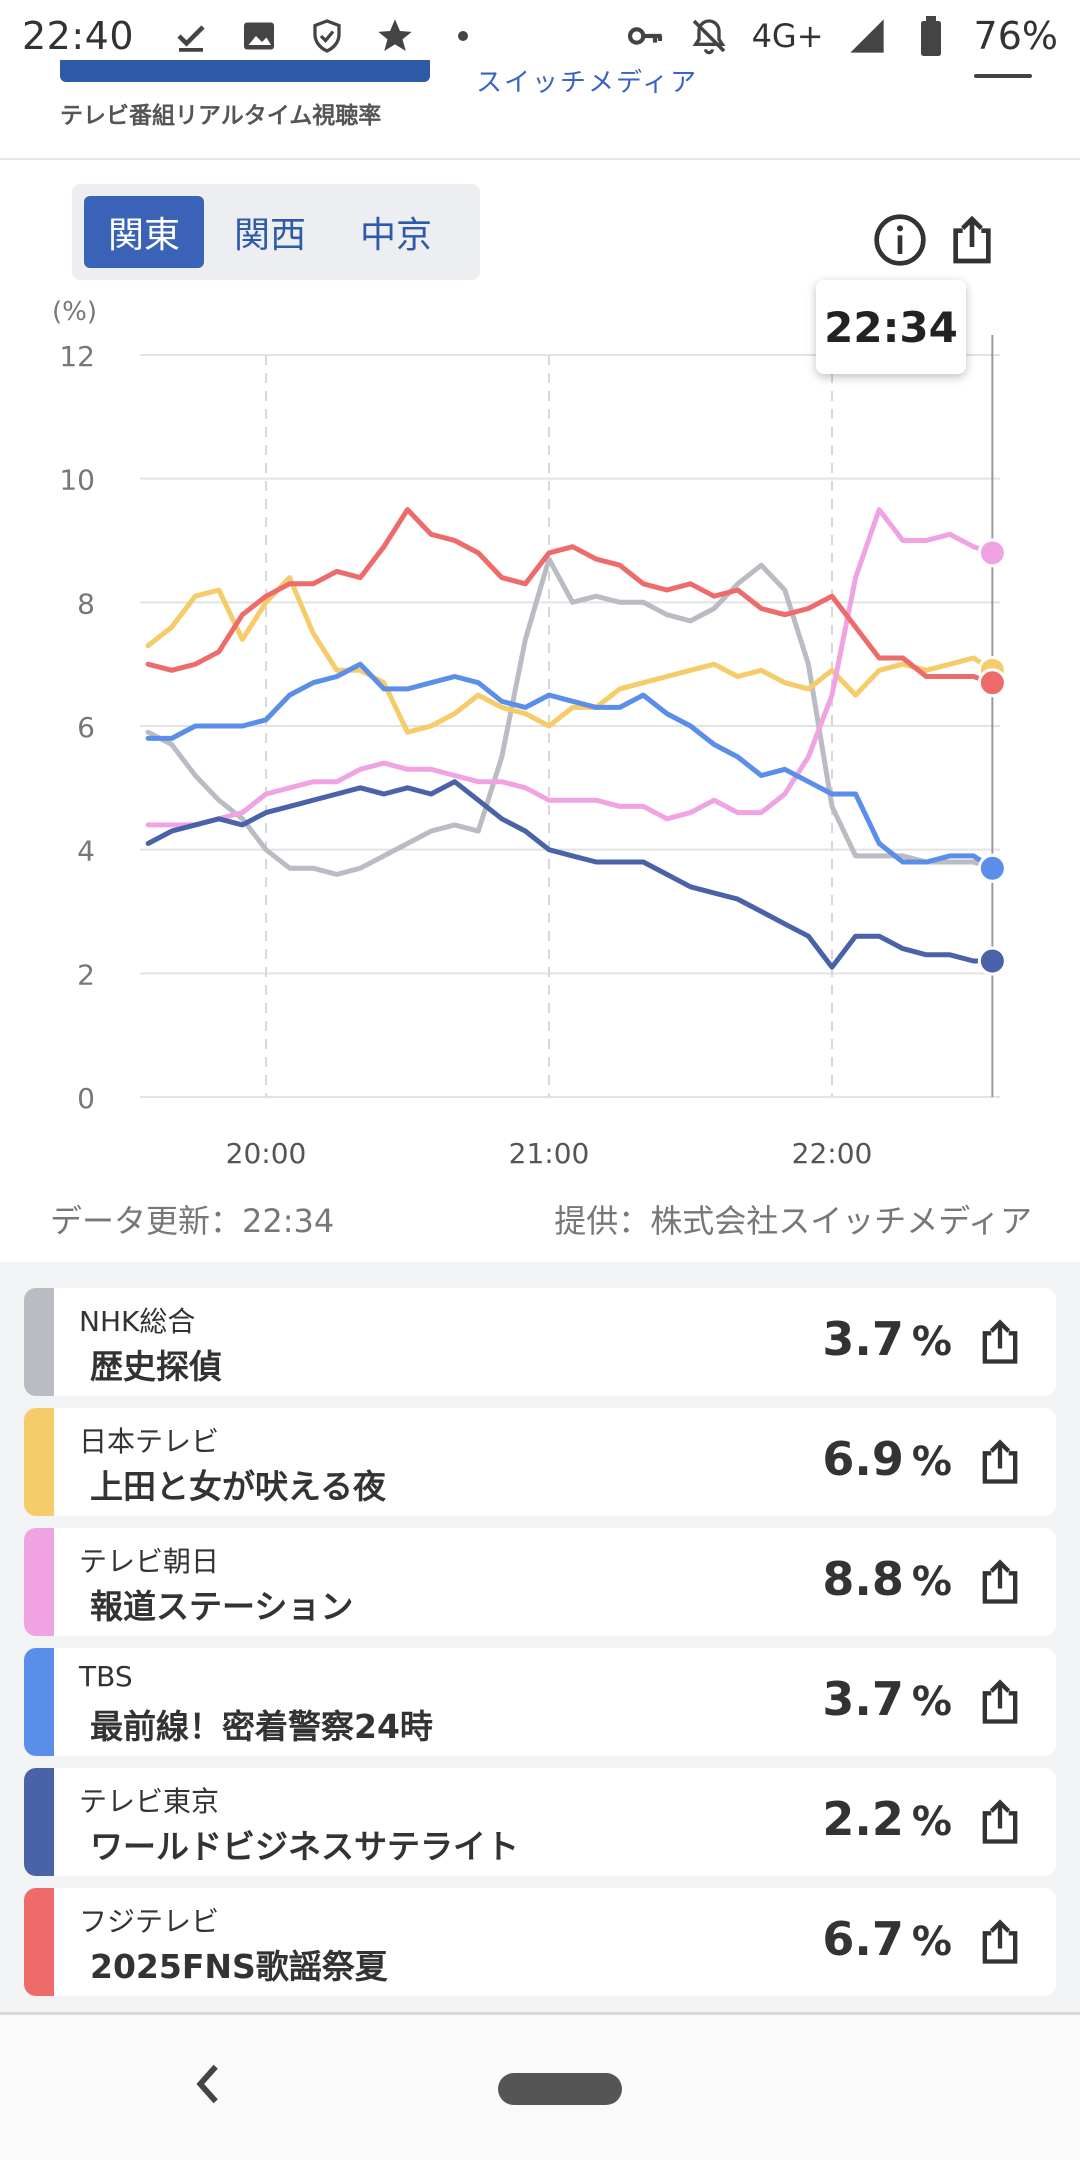  I want to click on program-title: 報道ステーション, so click(222, 1606).